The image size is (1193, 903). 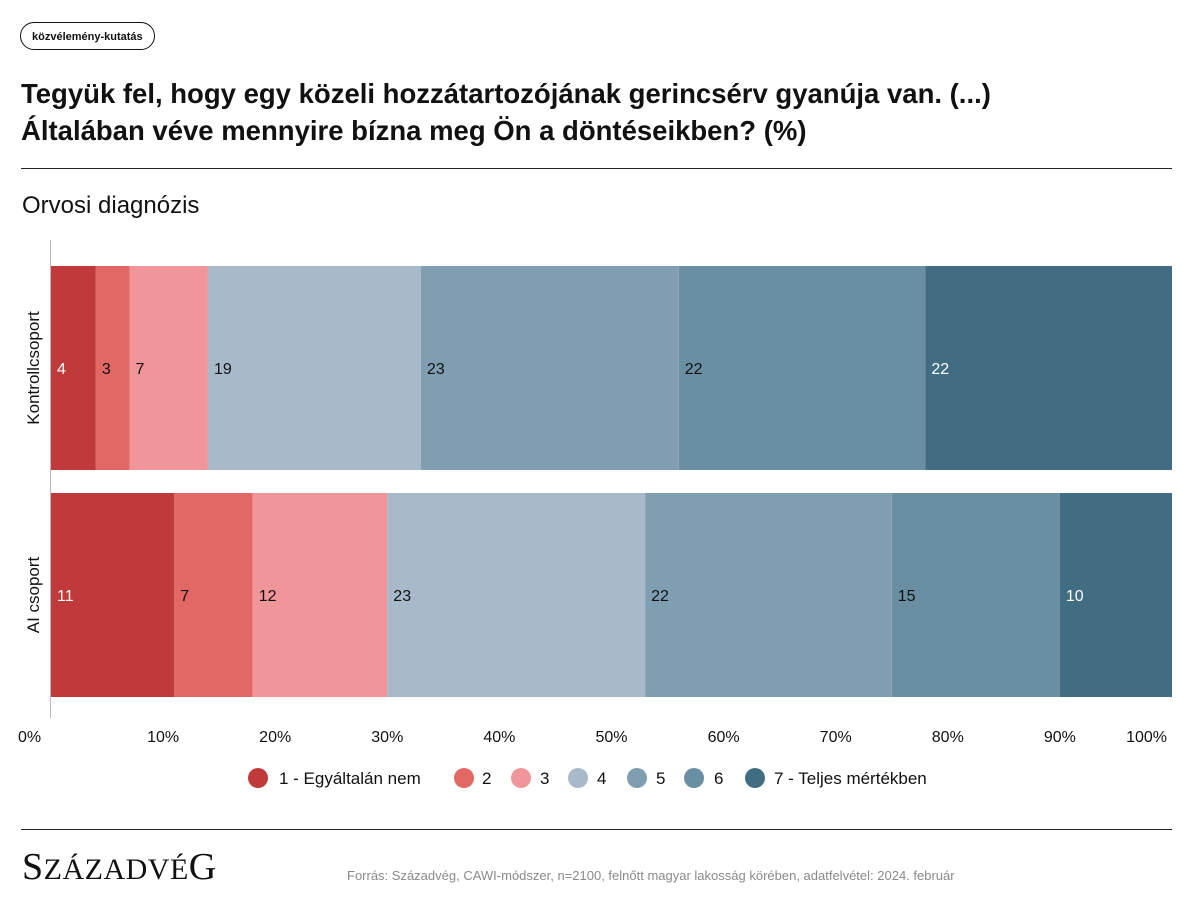 I want to click on legend-label: 4, so click(x=601, y=778).